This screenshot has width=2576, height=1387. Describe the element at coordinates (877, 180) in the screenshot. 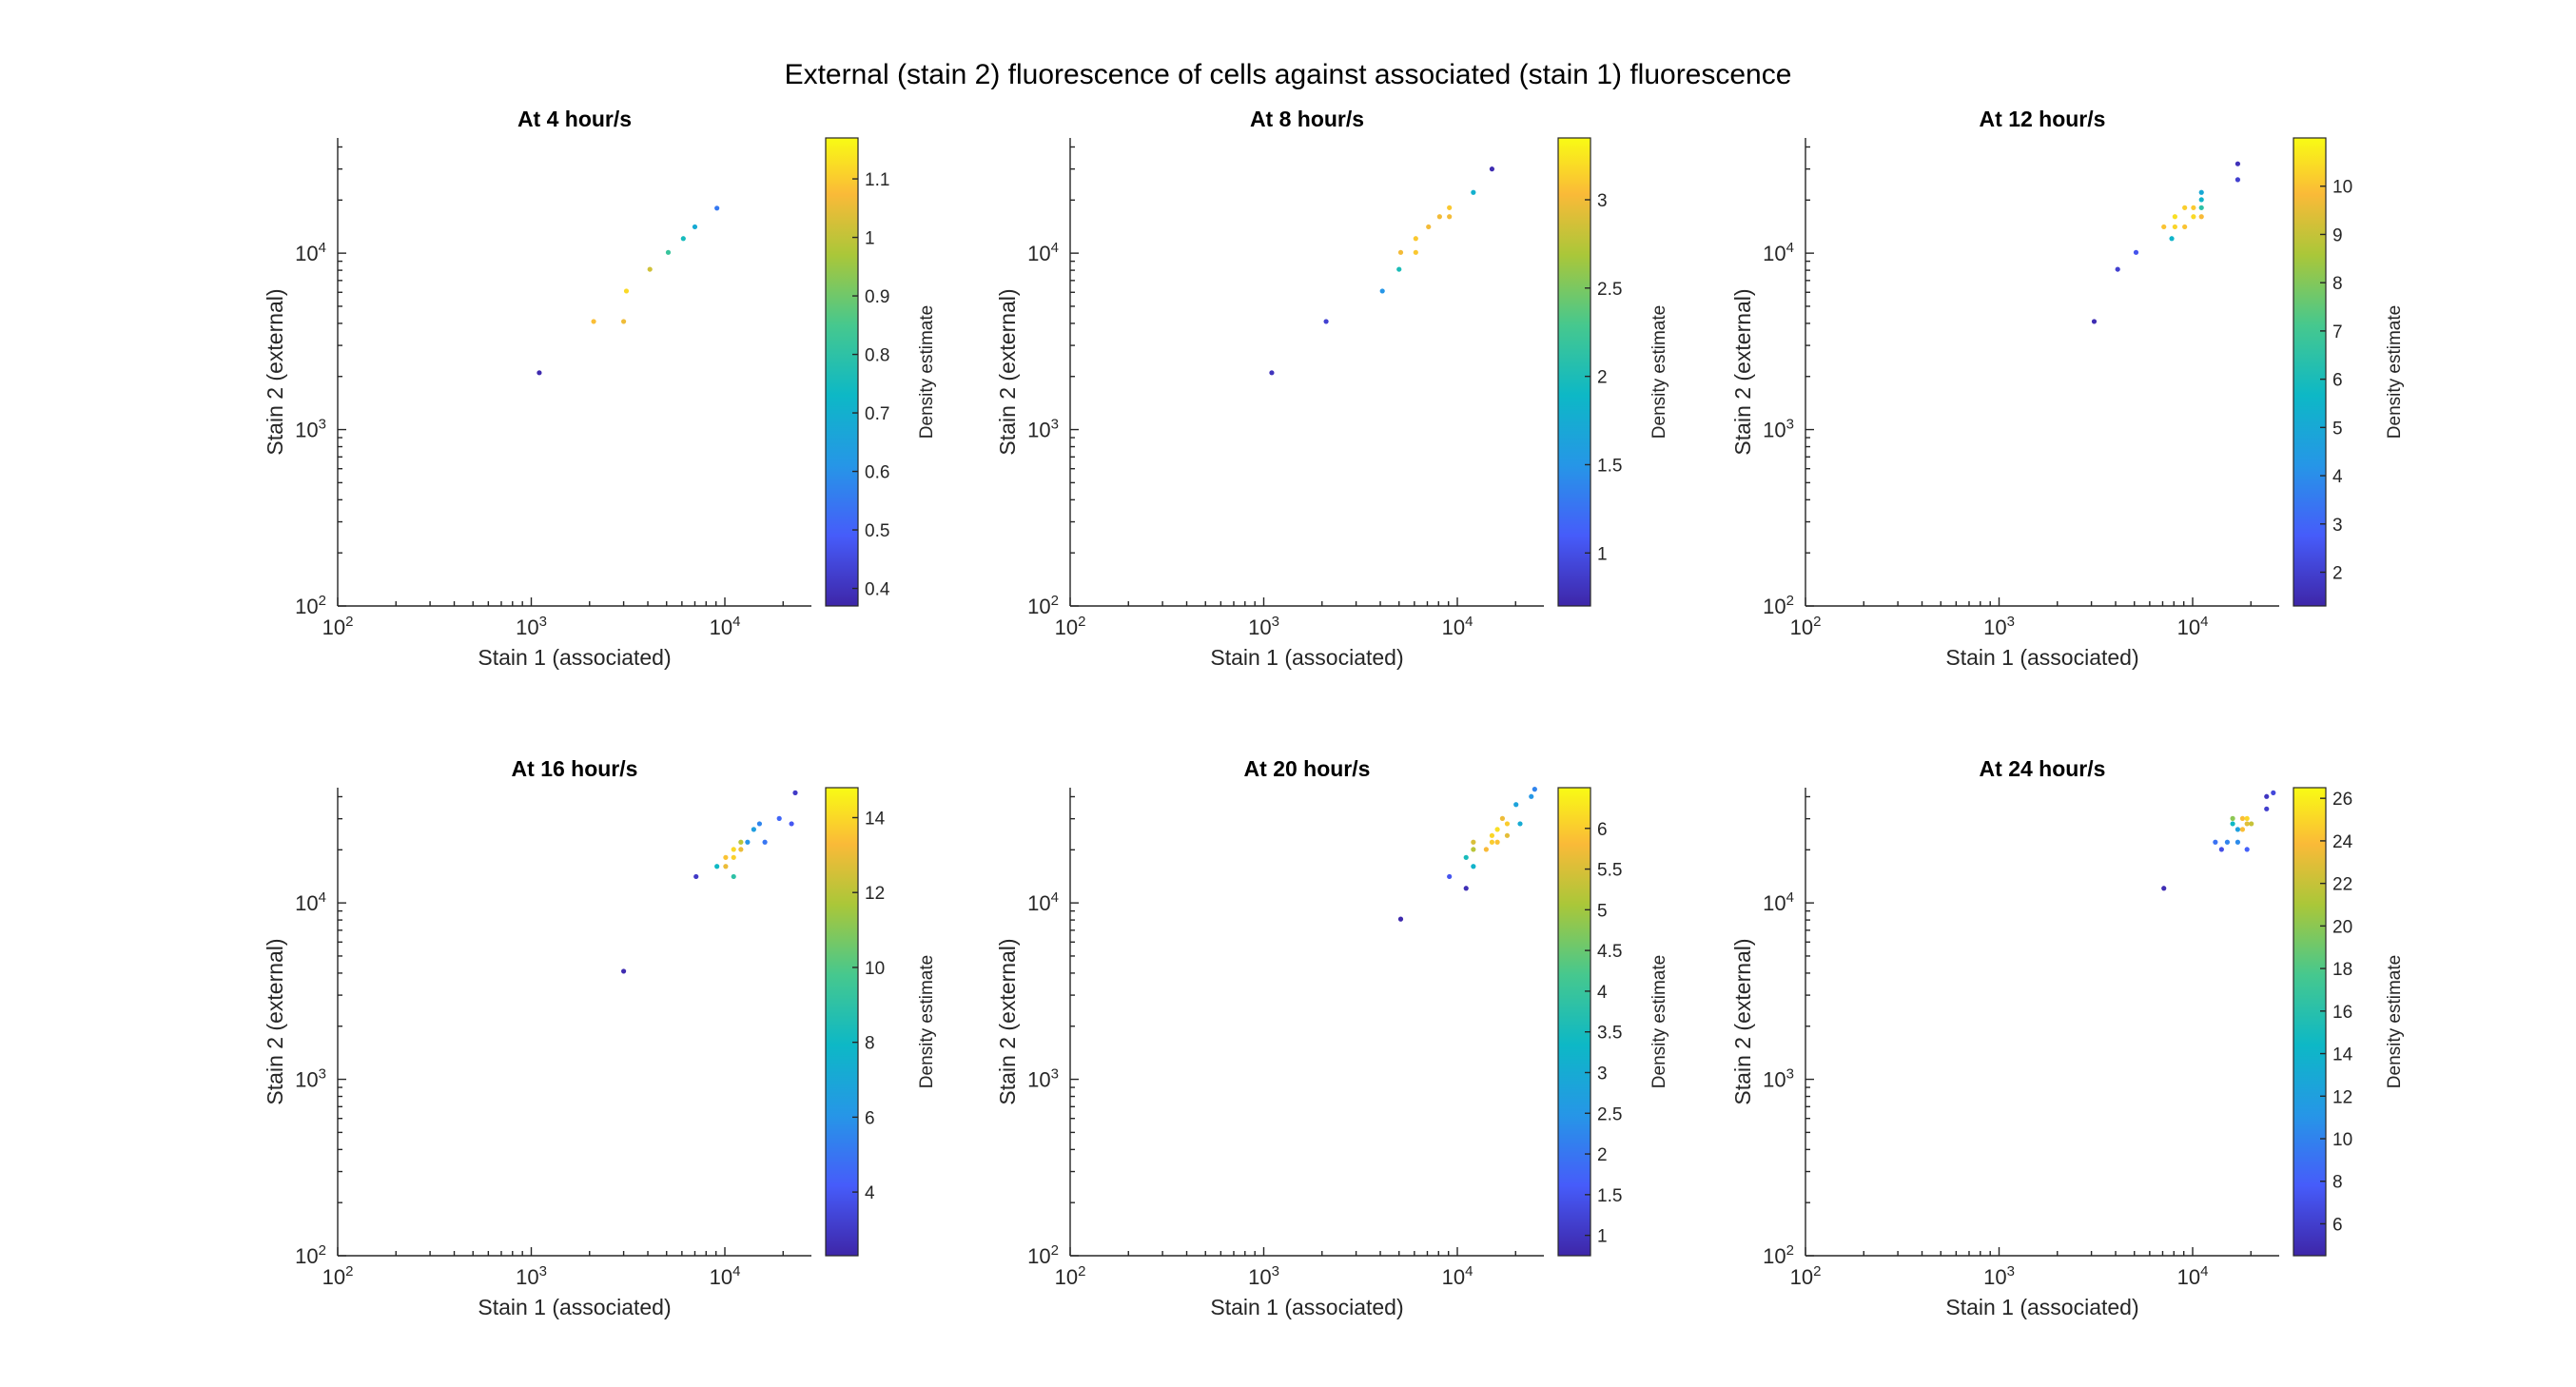

I see `colorbar-tick-label: 1.1` at that location.